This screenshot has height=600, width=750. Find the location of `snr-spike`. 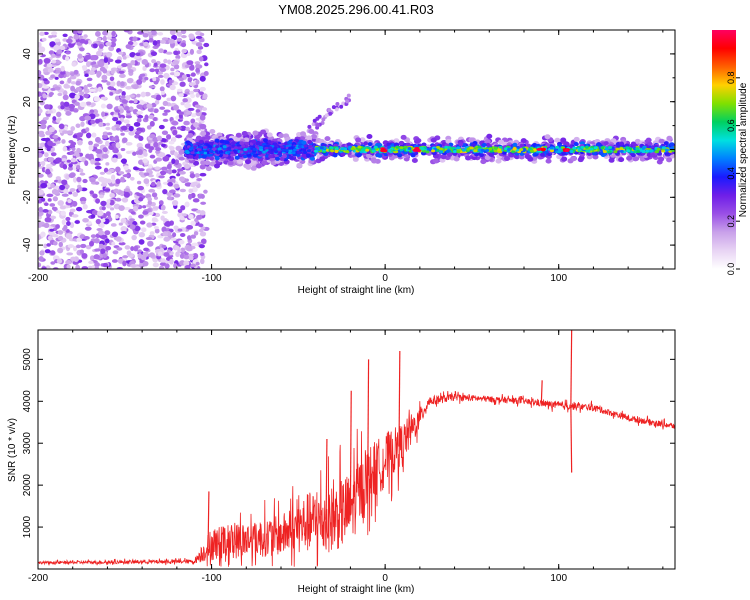

snr-spike is located at coordinates (208, 519).